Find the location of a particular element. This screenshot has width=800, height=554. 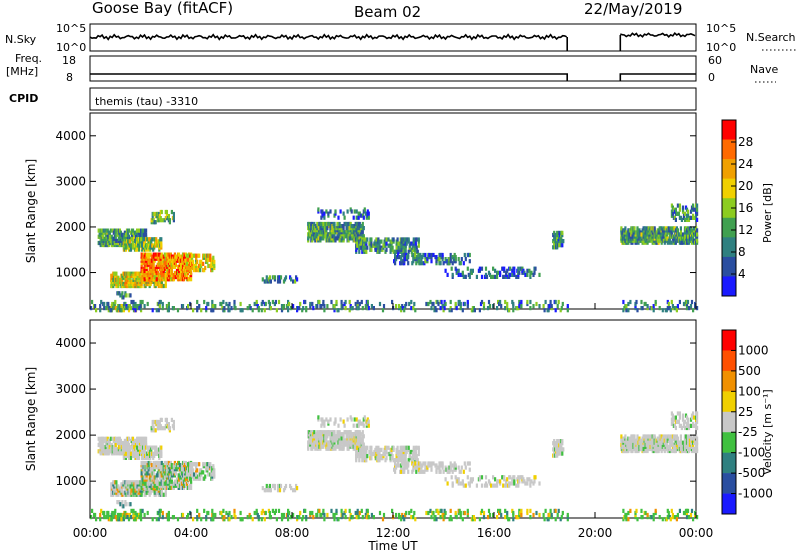

power-colorbar-swatch is located at coordinates (729, 208).